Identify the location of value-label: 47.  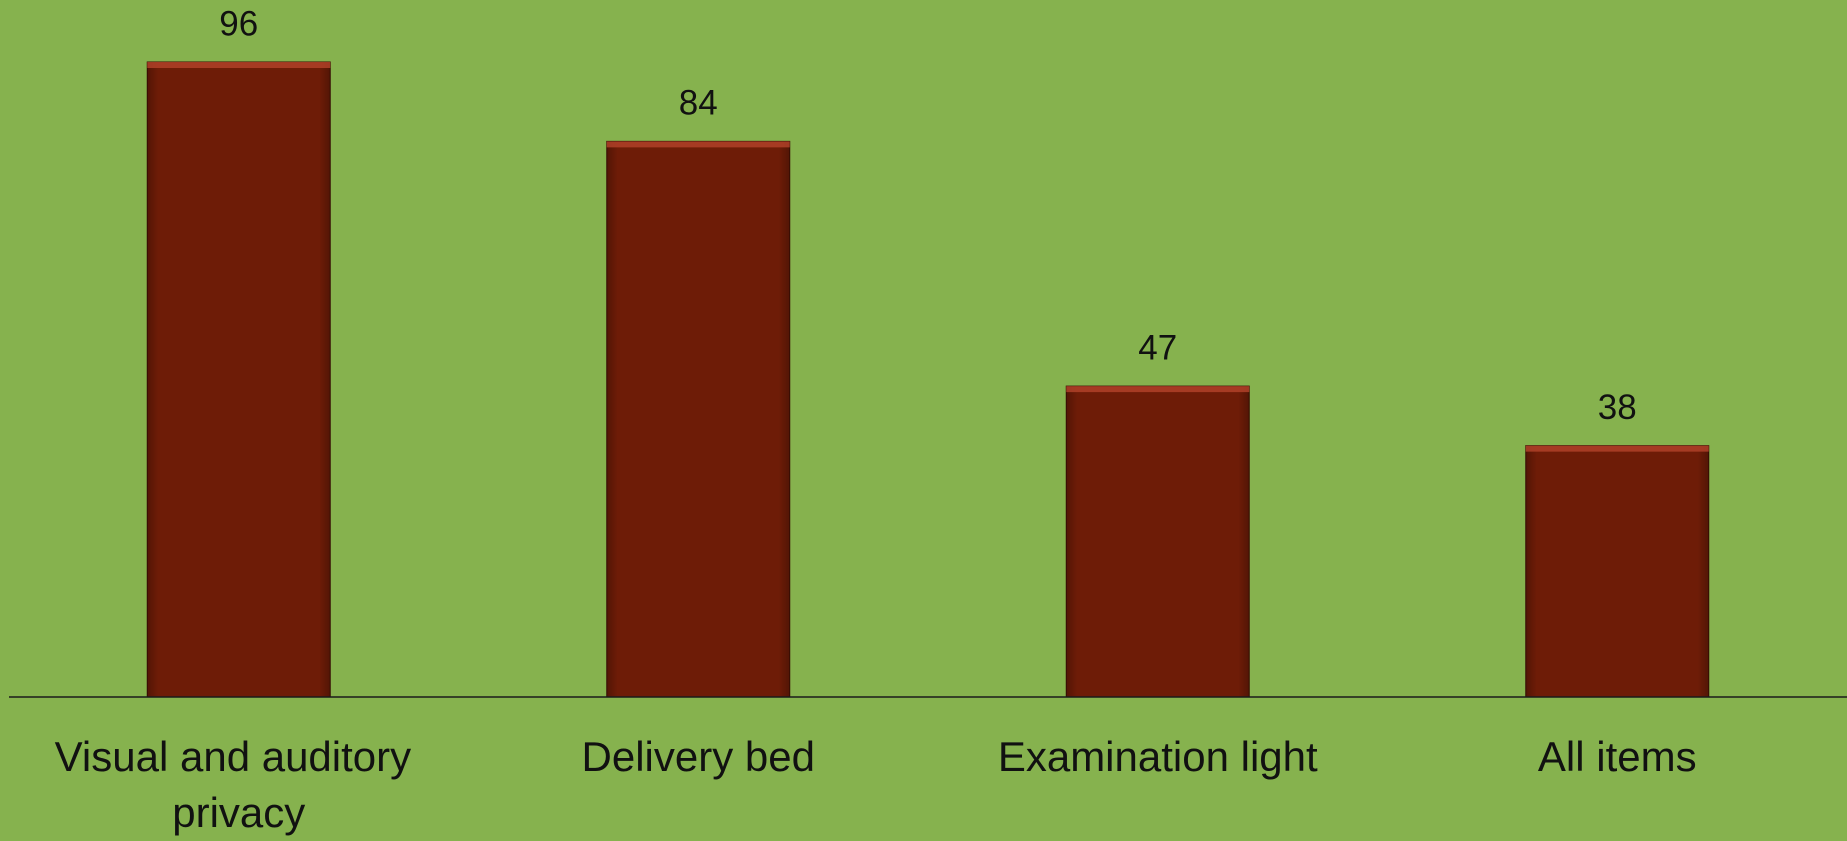
(1157, 347).